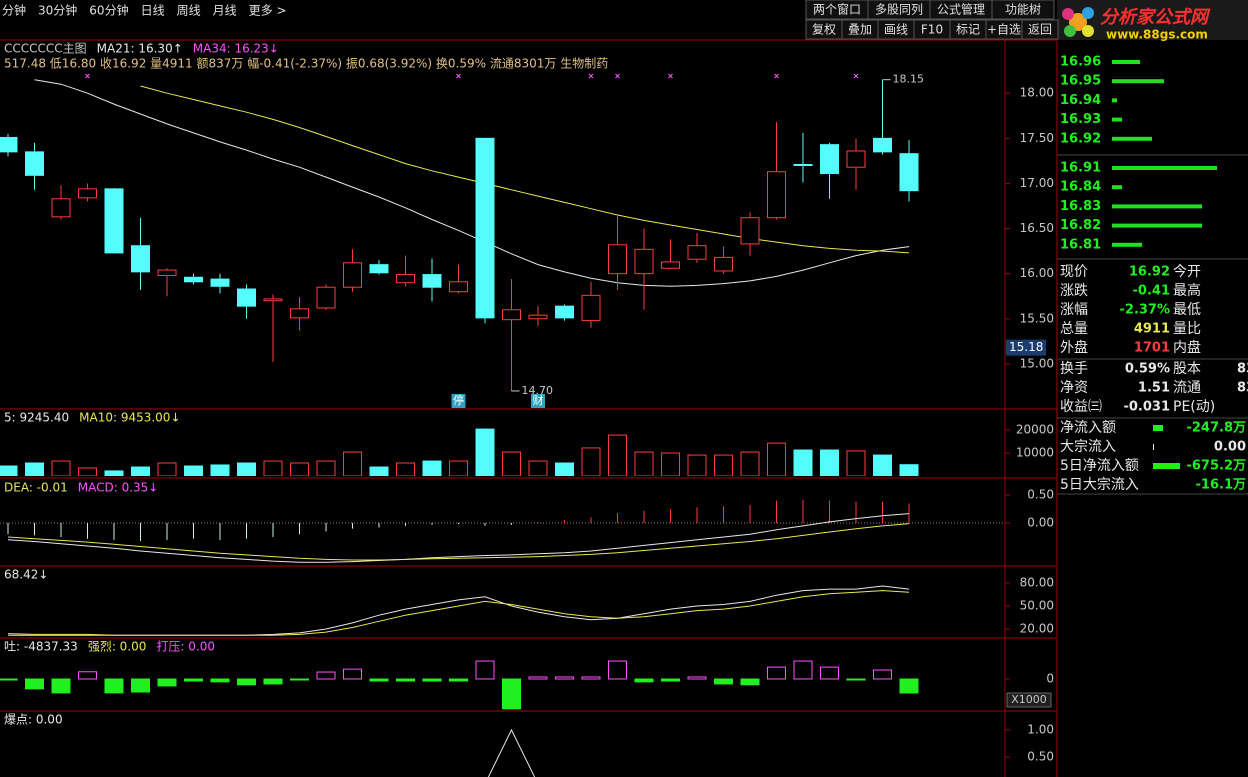 The height and width of the screenshot is (777, 1248). Describe the element at coordinates (1037, 273) in the screenshot. I see `y-tick-label: 16.00` at that location.